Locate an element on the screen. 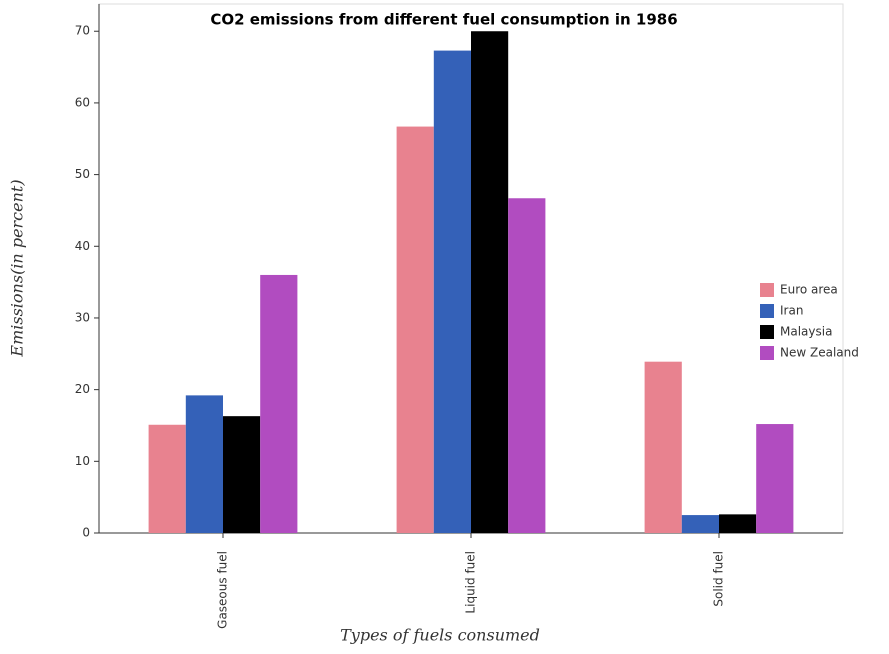 The width and height of the screenshot is (889, 654). y-tick-label: 60 is located at coordinates (82, 102).